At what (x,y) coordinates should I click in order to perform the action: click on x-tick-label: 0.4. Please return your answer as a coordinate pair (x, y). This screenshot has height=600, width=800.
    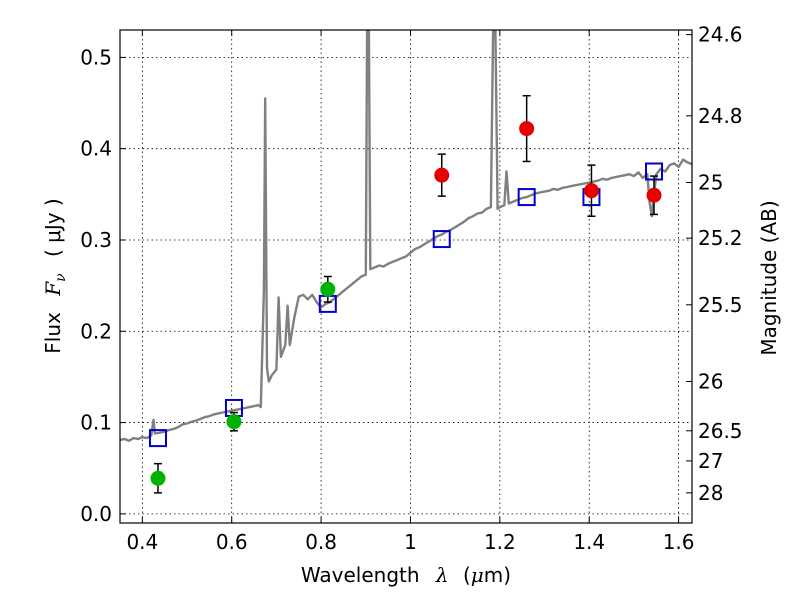
    Looking at the image, I should click on (142, 542).